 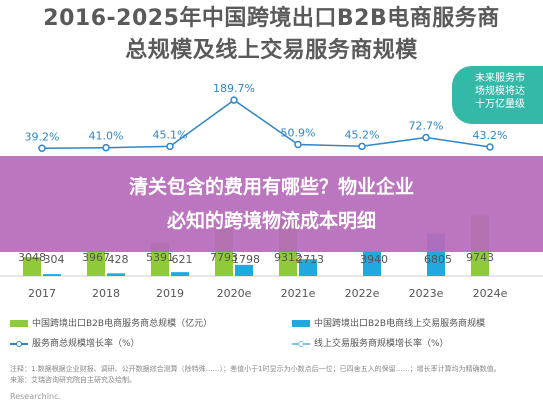 What do you see at coordinates (19, 343) in the screenshot?
I see `legend-swatch-total-growth` at bounding box center [19, 343].